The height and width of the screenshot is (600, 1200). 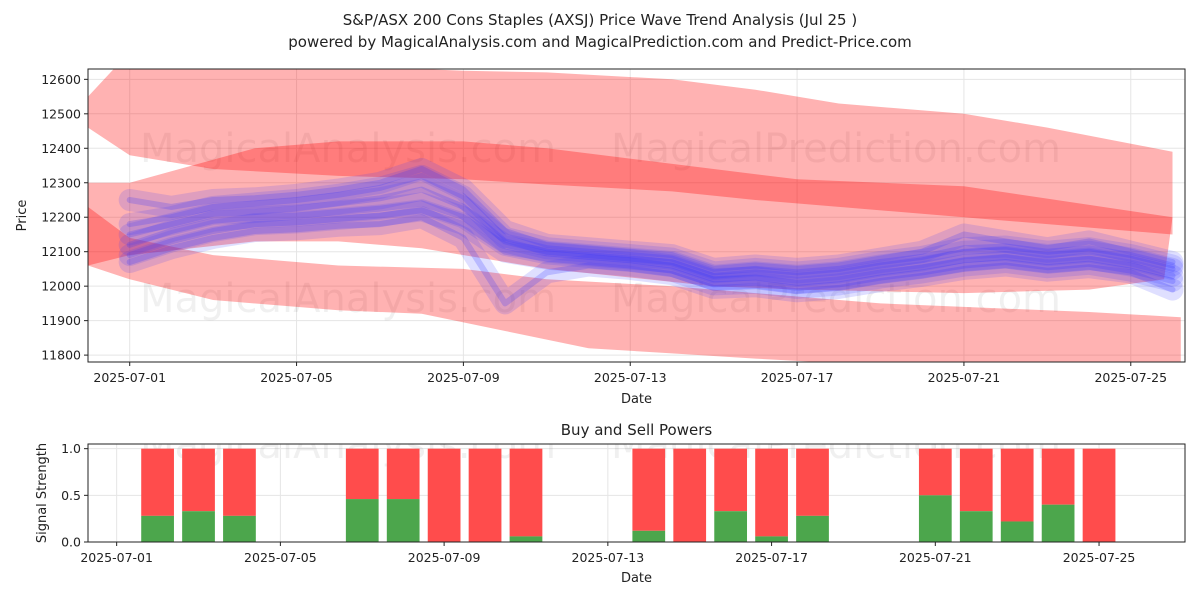 I want to click on y-tick-label: 12500, so click(x=61, y=113).